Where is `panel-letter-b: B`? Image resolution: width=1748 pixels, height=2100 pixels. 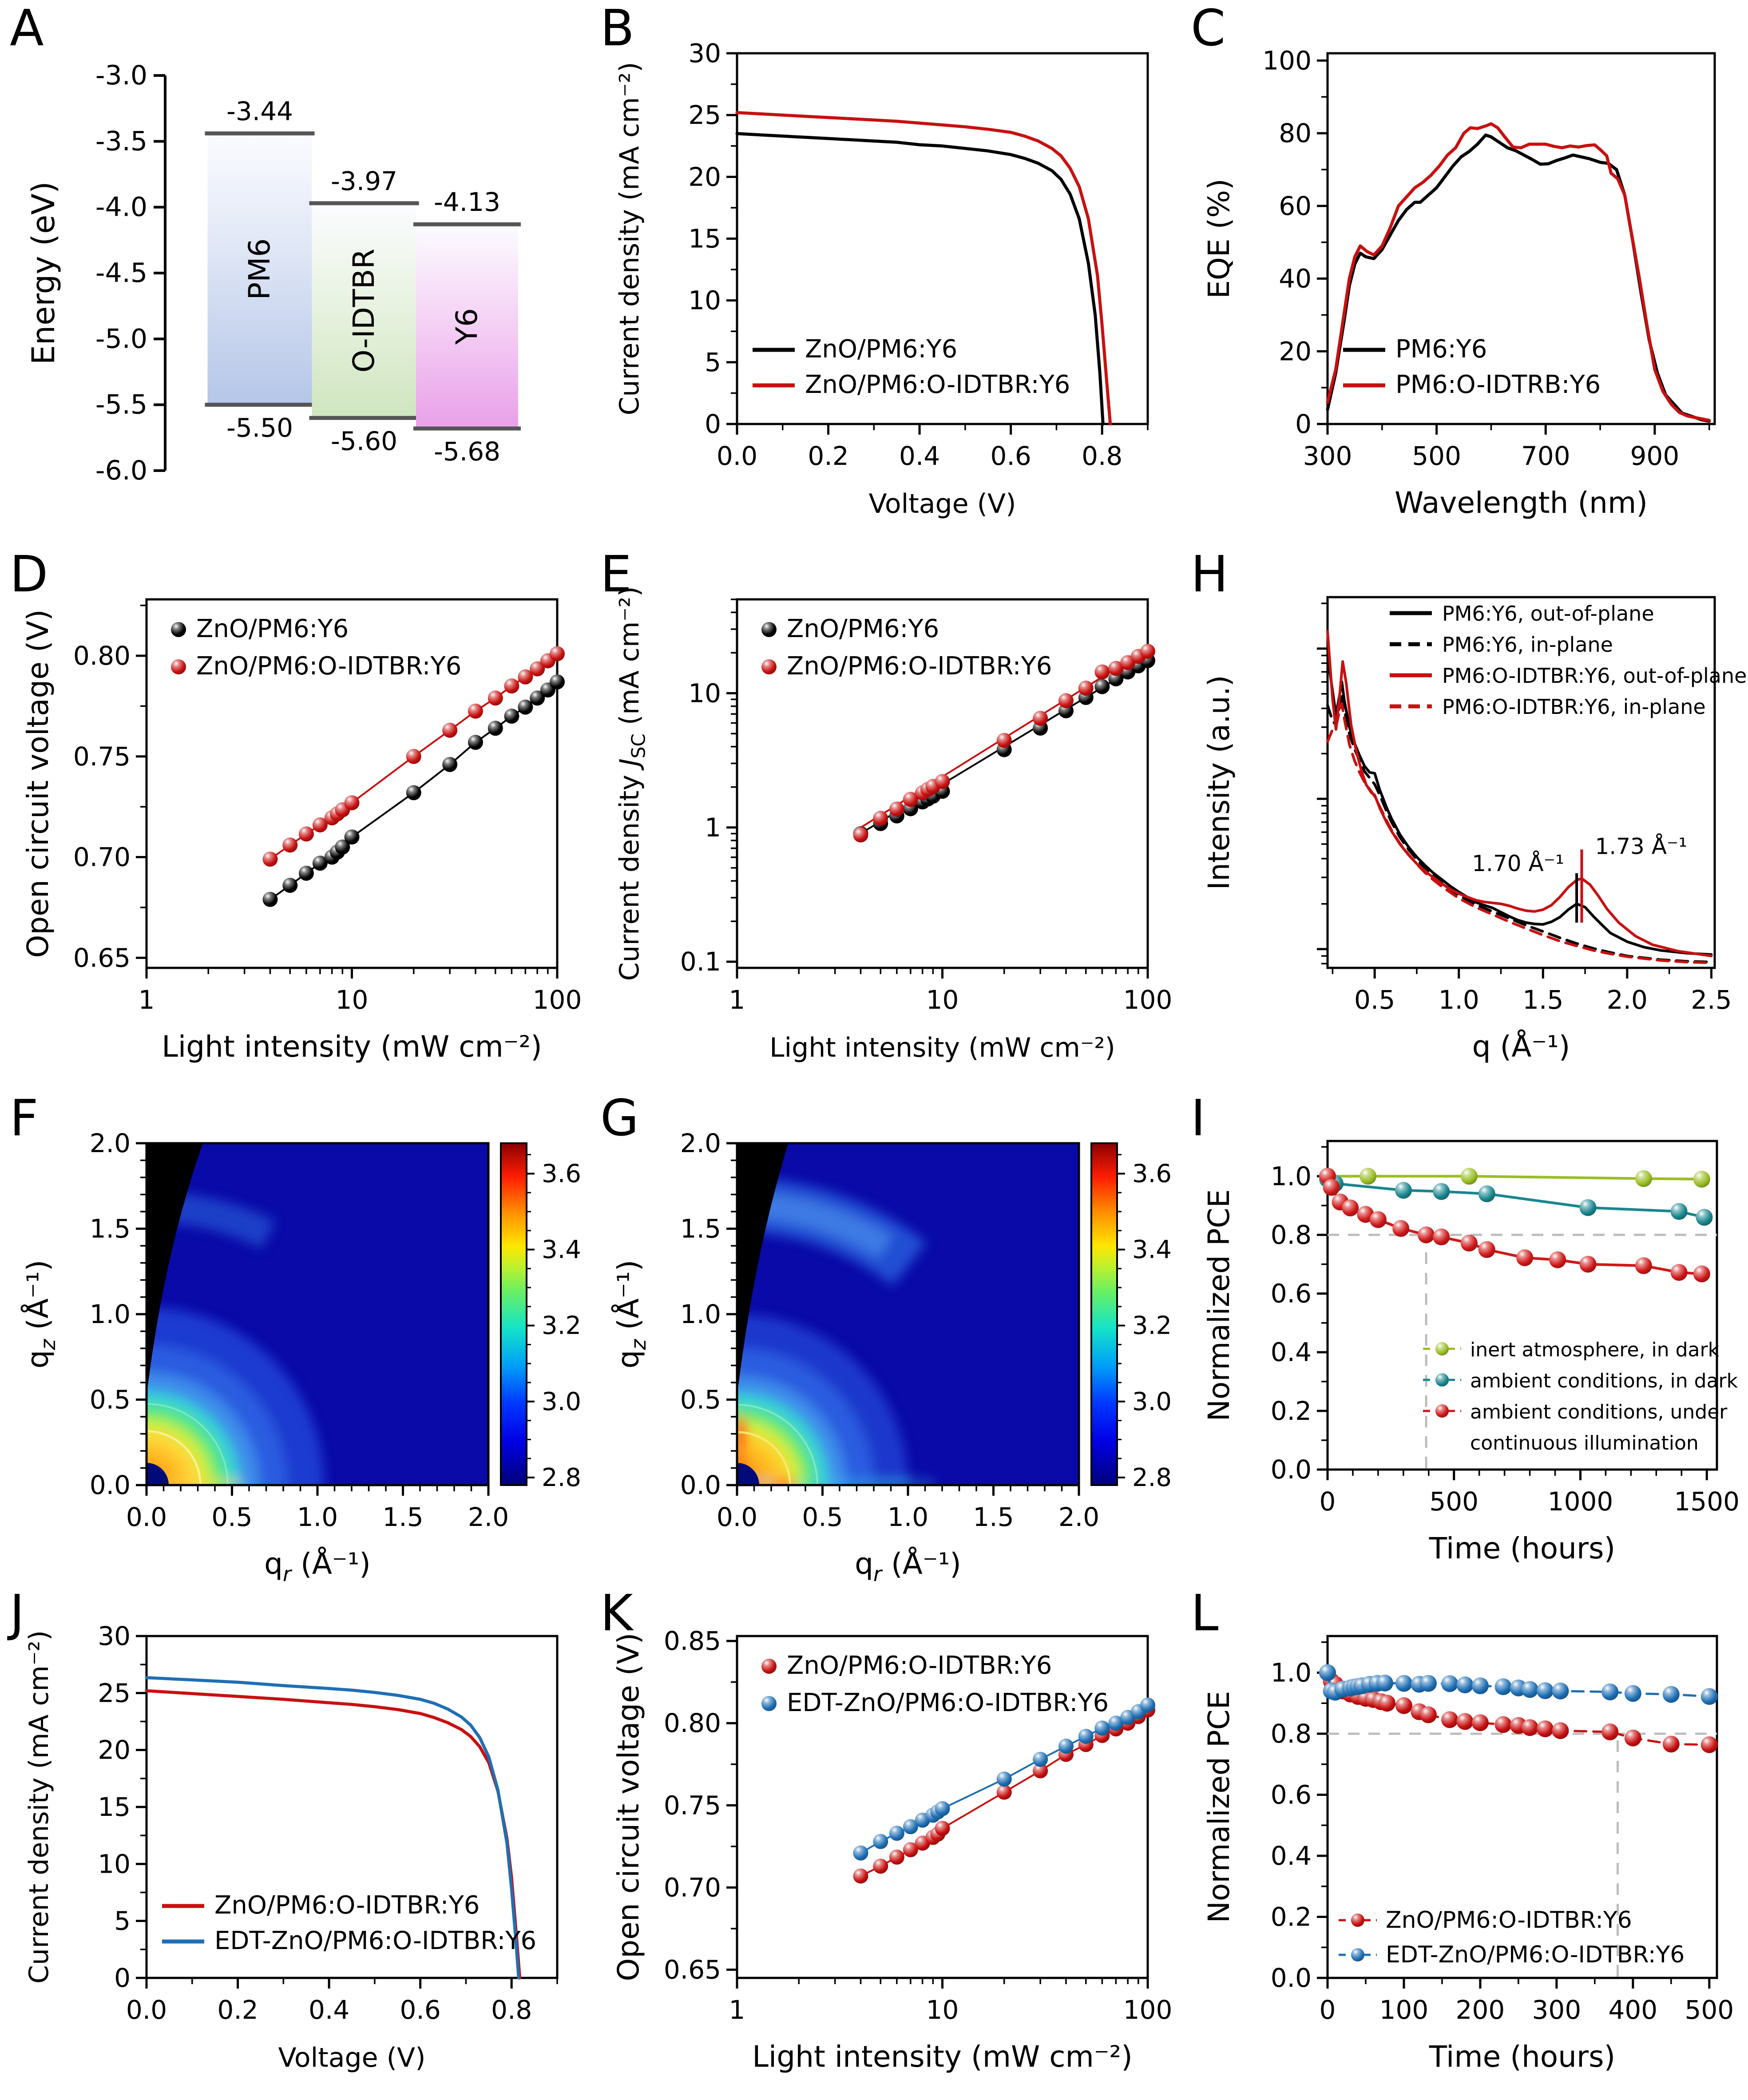 panel-letter-b: B is located at coordinates (617, 28).